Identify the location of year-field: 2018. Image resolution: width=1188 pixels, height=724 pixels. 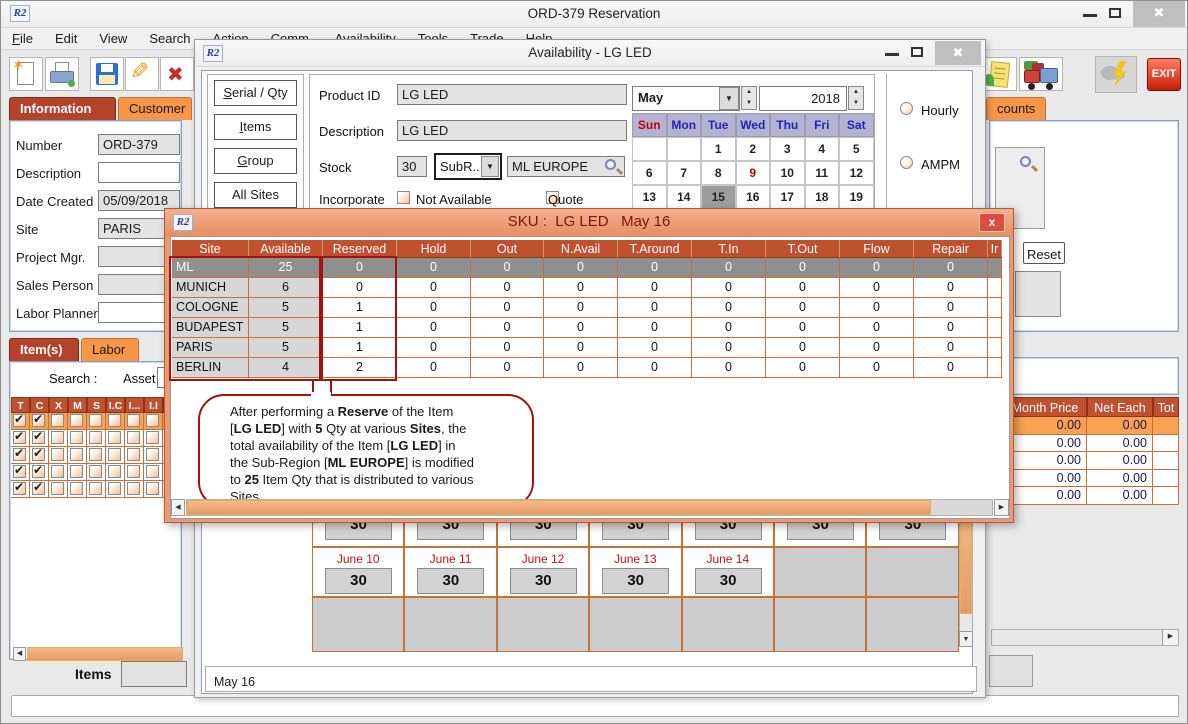
(803, 98).